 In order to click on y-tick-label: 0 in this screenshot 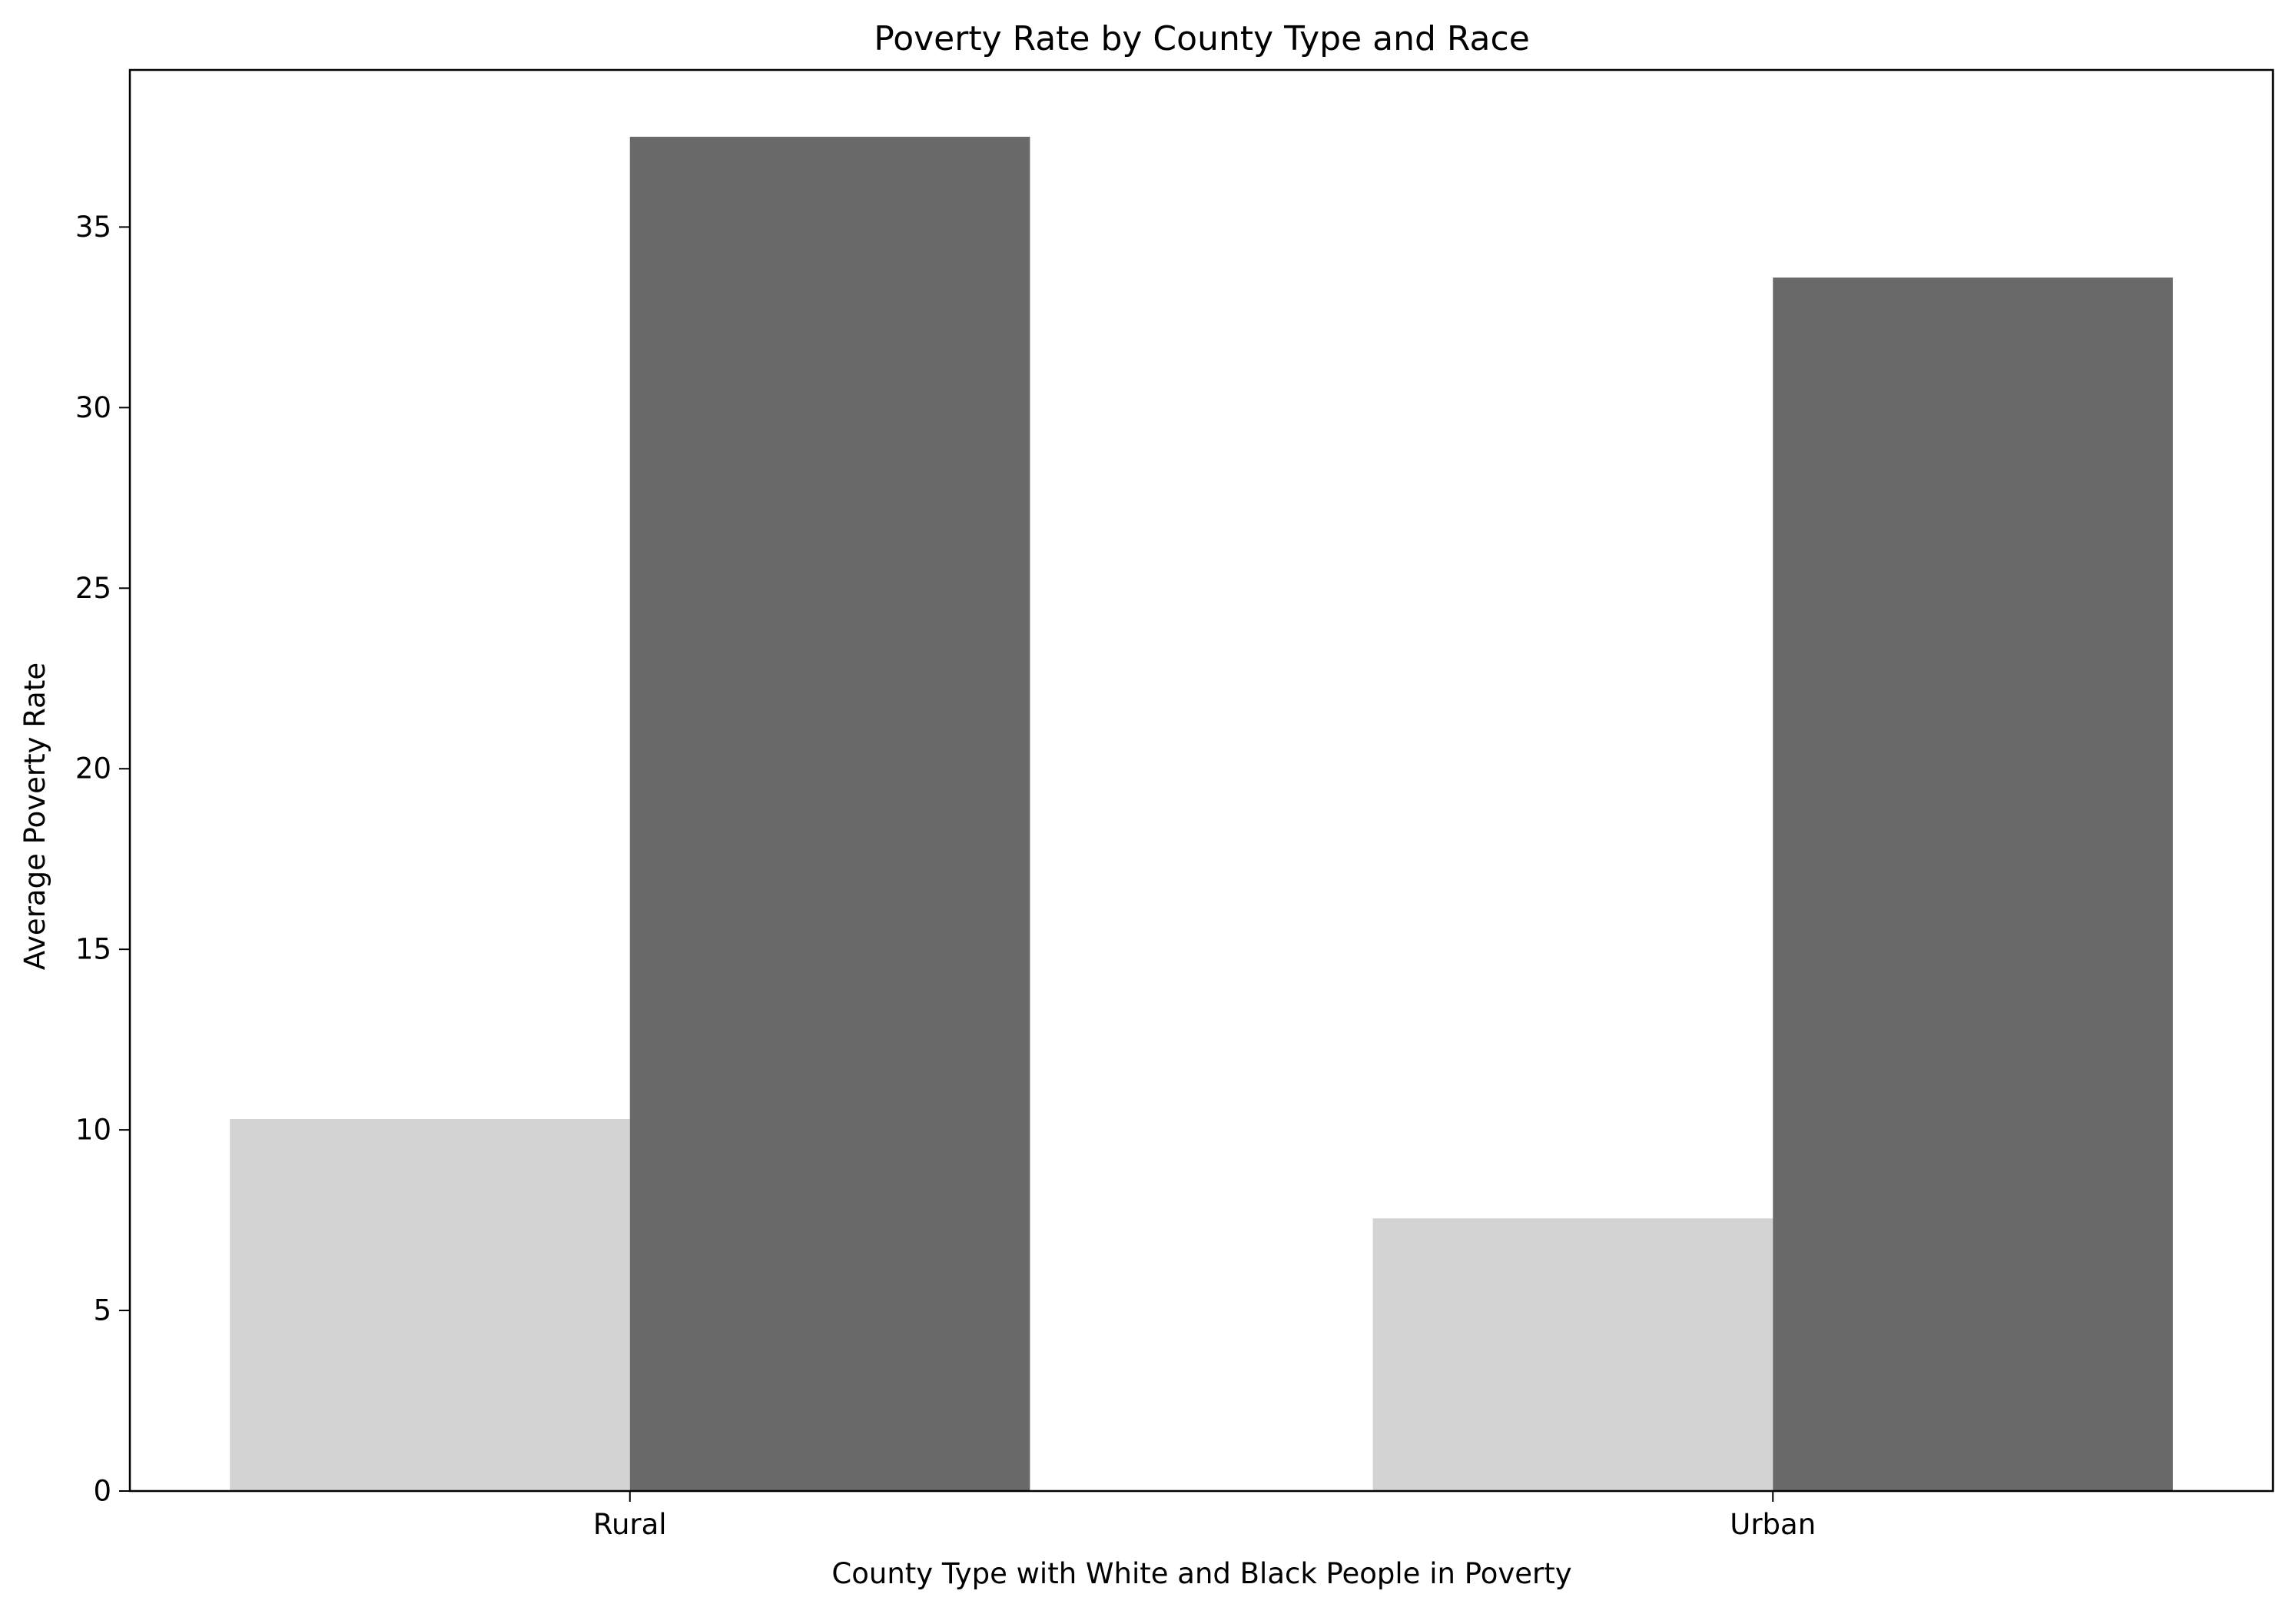, I will do `click(102, 1491)`.